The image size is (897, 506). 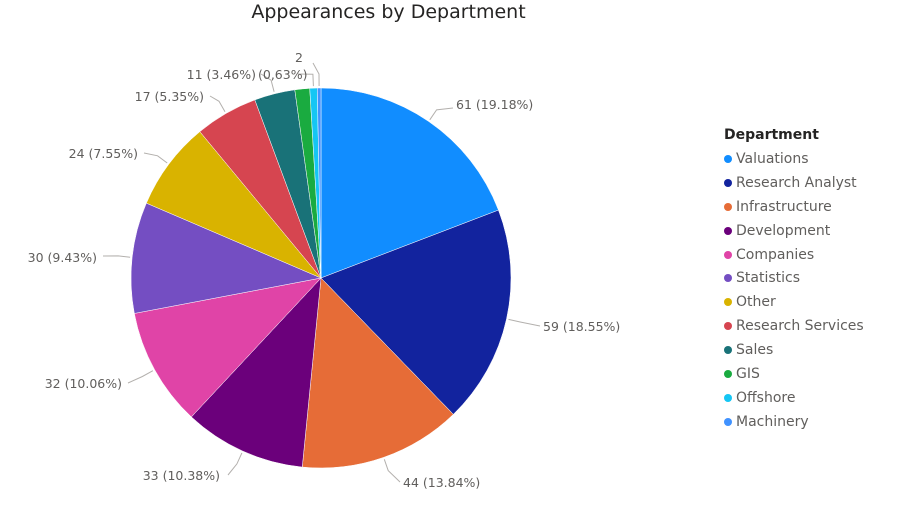 What do you see at coordinates (377, 373) in the screenshot?
I see `pie-slice-infrastructure` at bounding box center [377, 373].